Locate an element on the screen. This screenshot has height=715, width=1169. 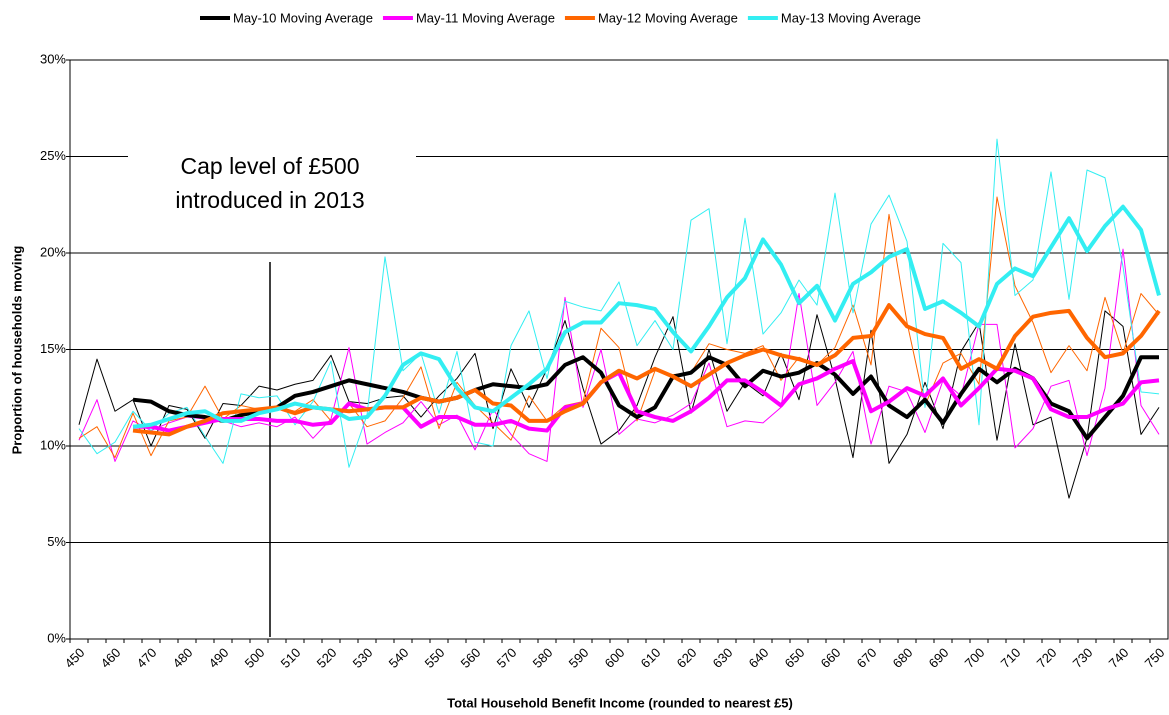
x-tick-label: 470 is located at coordinates (147, 658).